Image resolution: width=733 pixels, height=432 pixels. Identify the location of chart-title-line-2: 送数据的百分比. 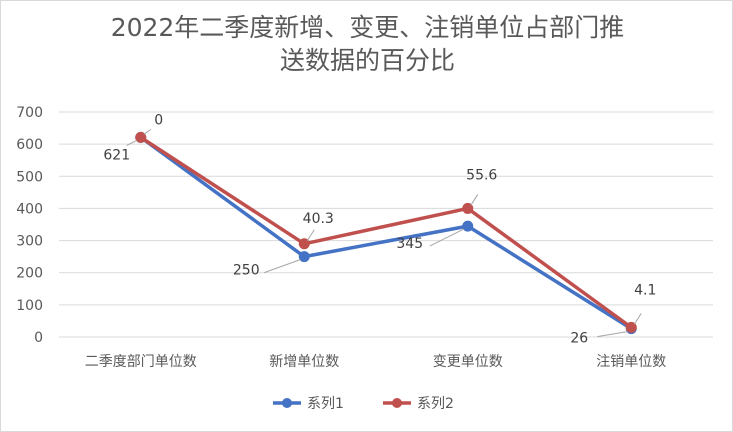
(367, 60).